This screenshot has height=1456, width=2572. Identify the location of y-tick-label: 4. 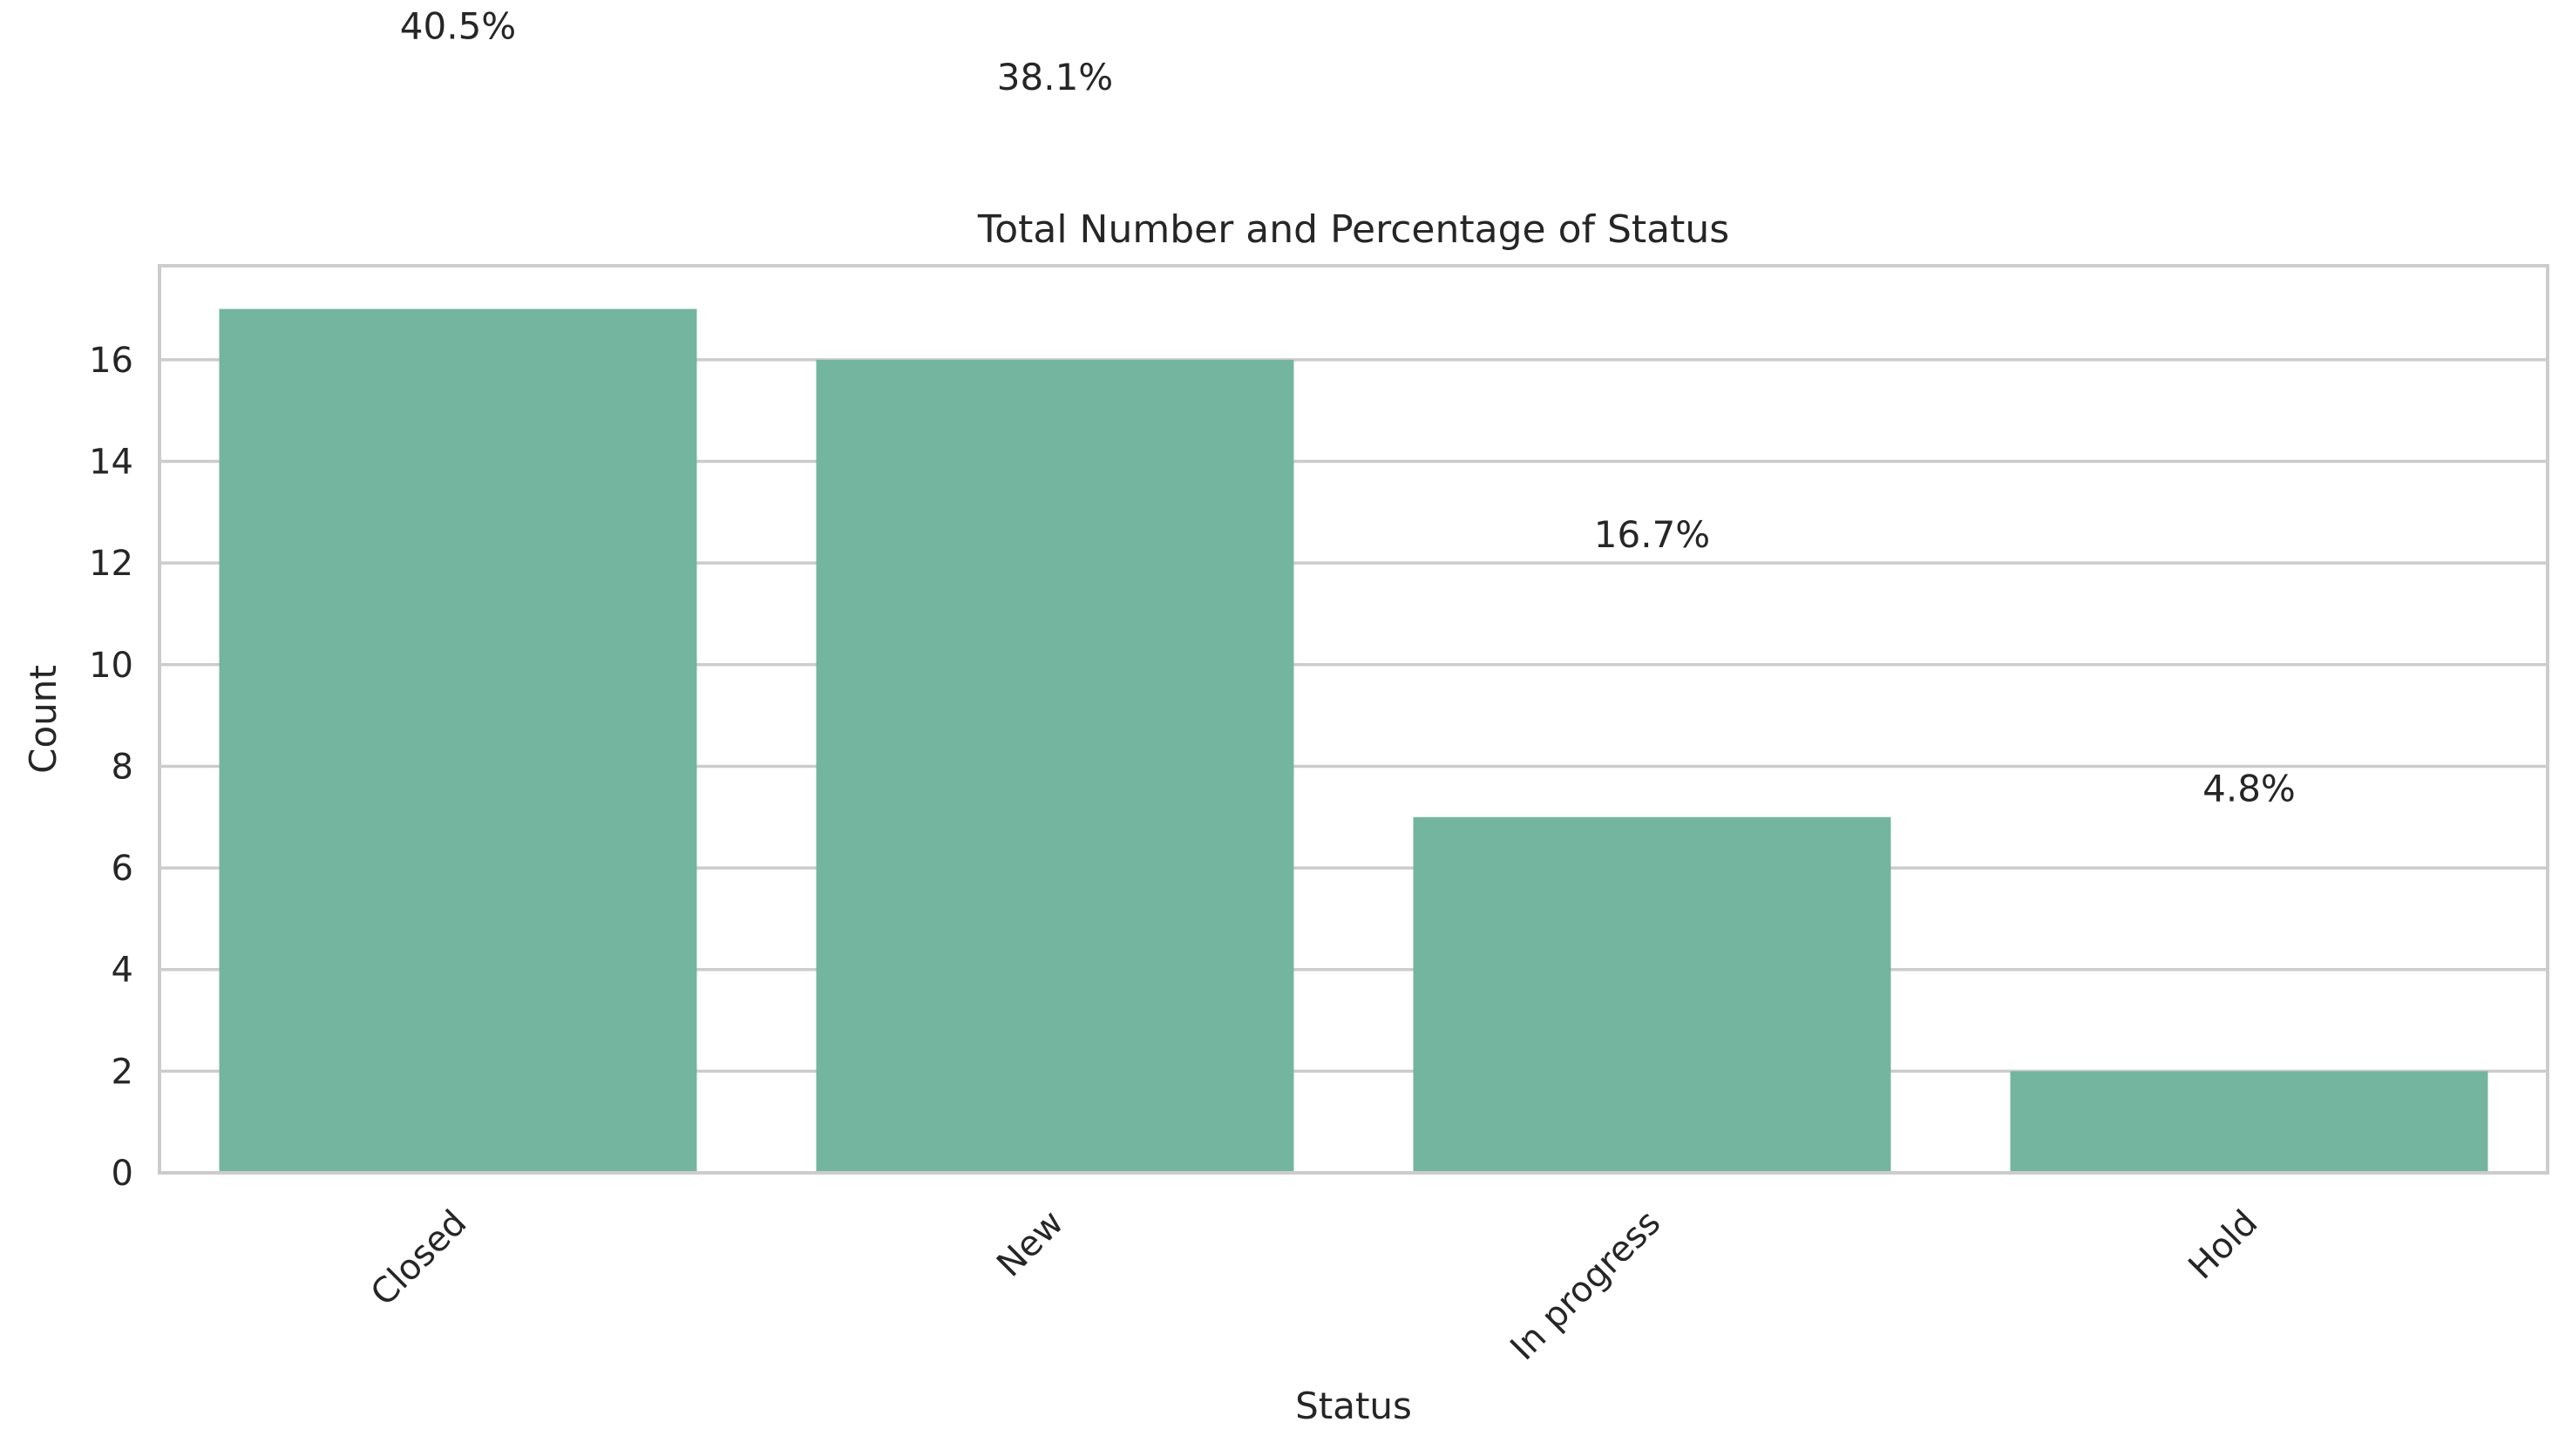
(122, 971).